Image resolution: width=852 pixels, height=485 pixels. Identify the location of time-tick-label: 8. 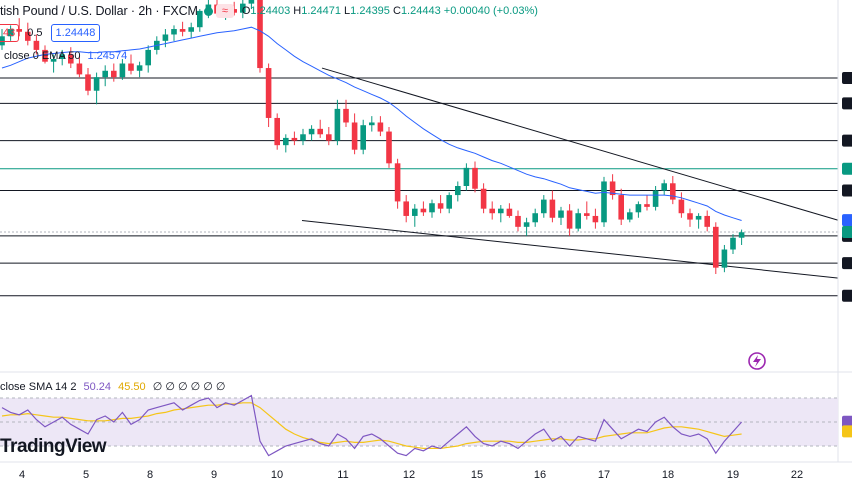
(150, 475).